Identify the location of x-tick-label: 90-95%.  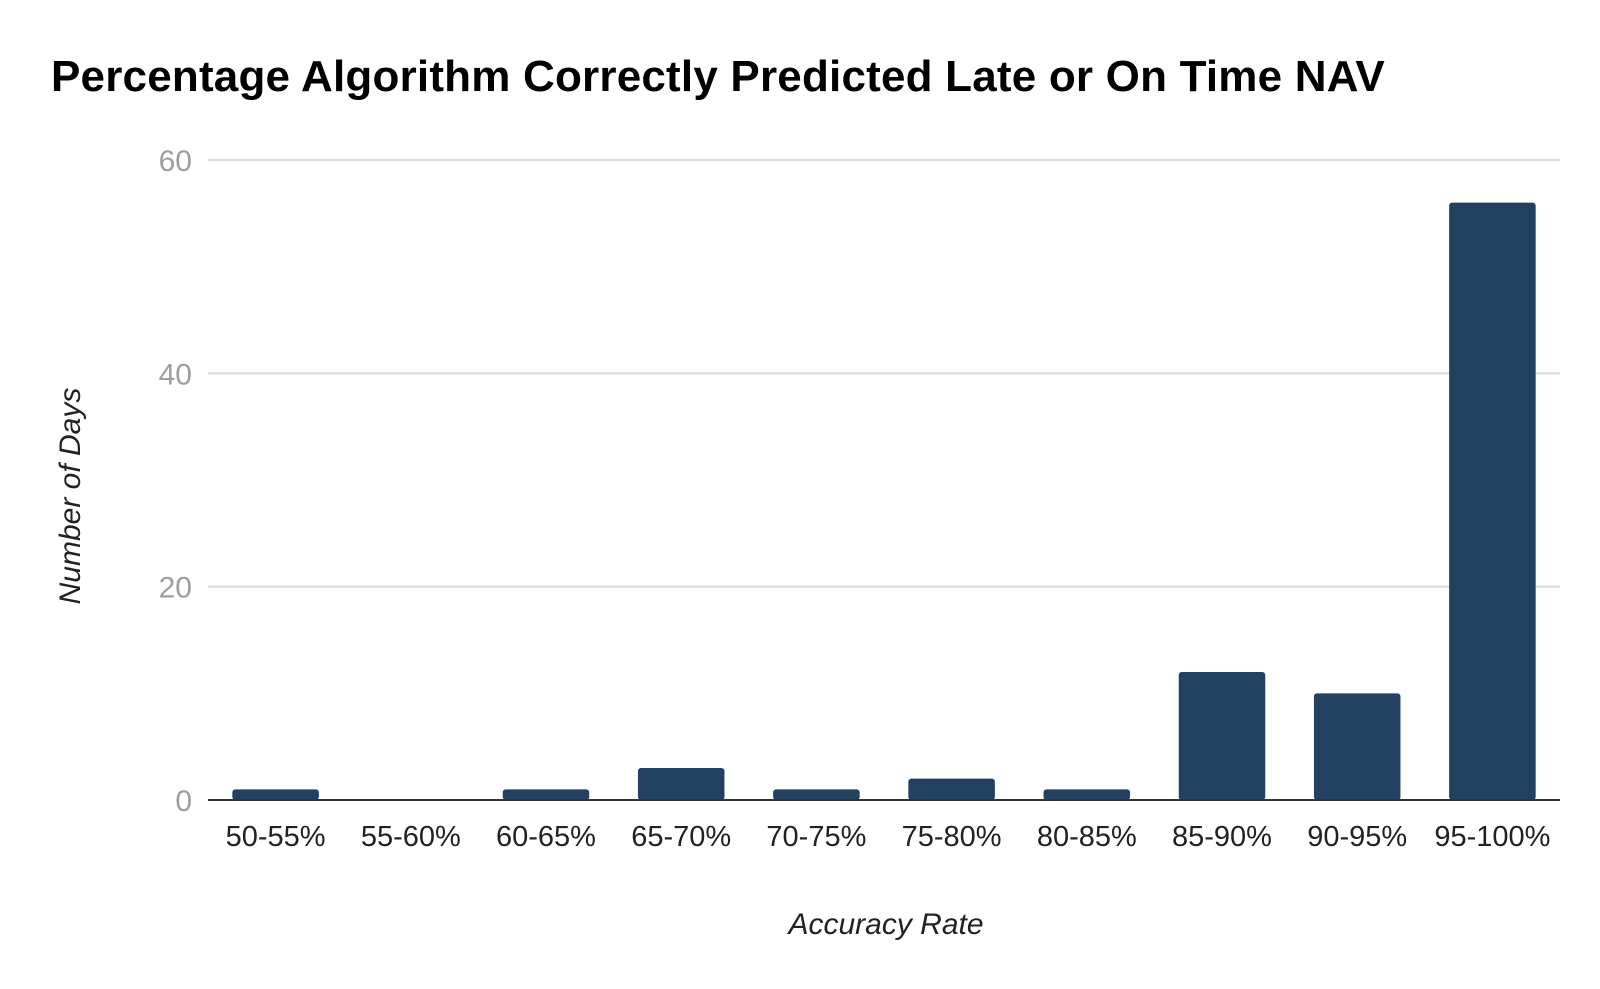
(1357, 837).